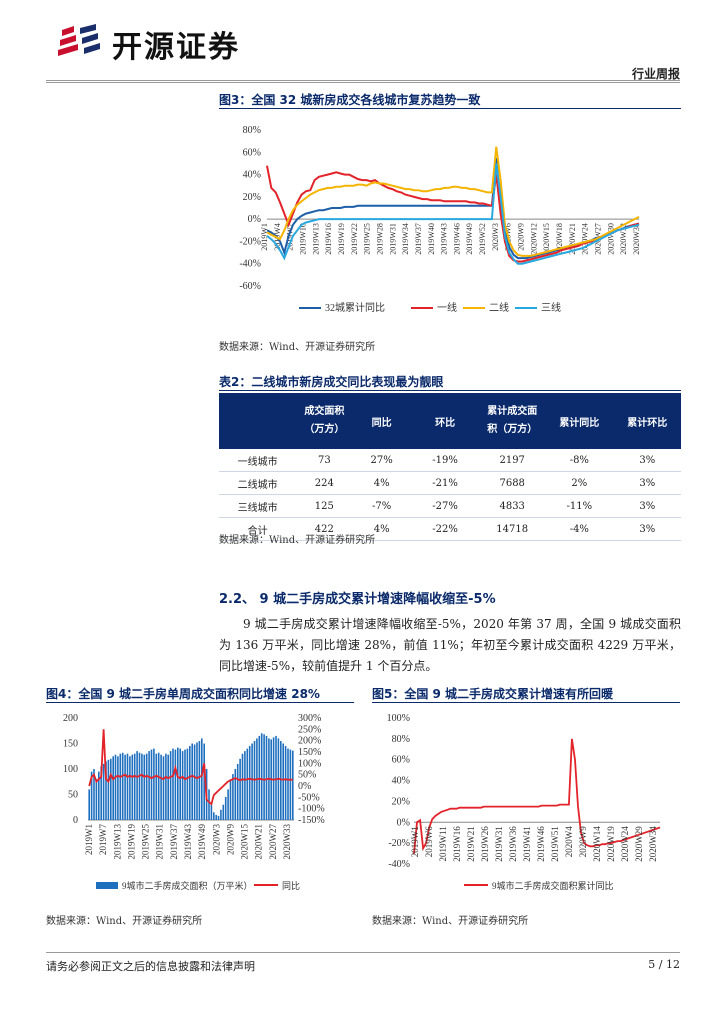  I want to click on x-tick-label: 2019W51, so click(555, 844).